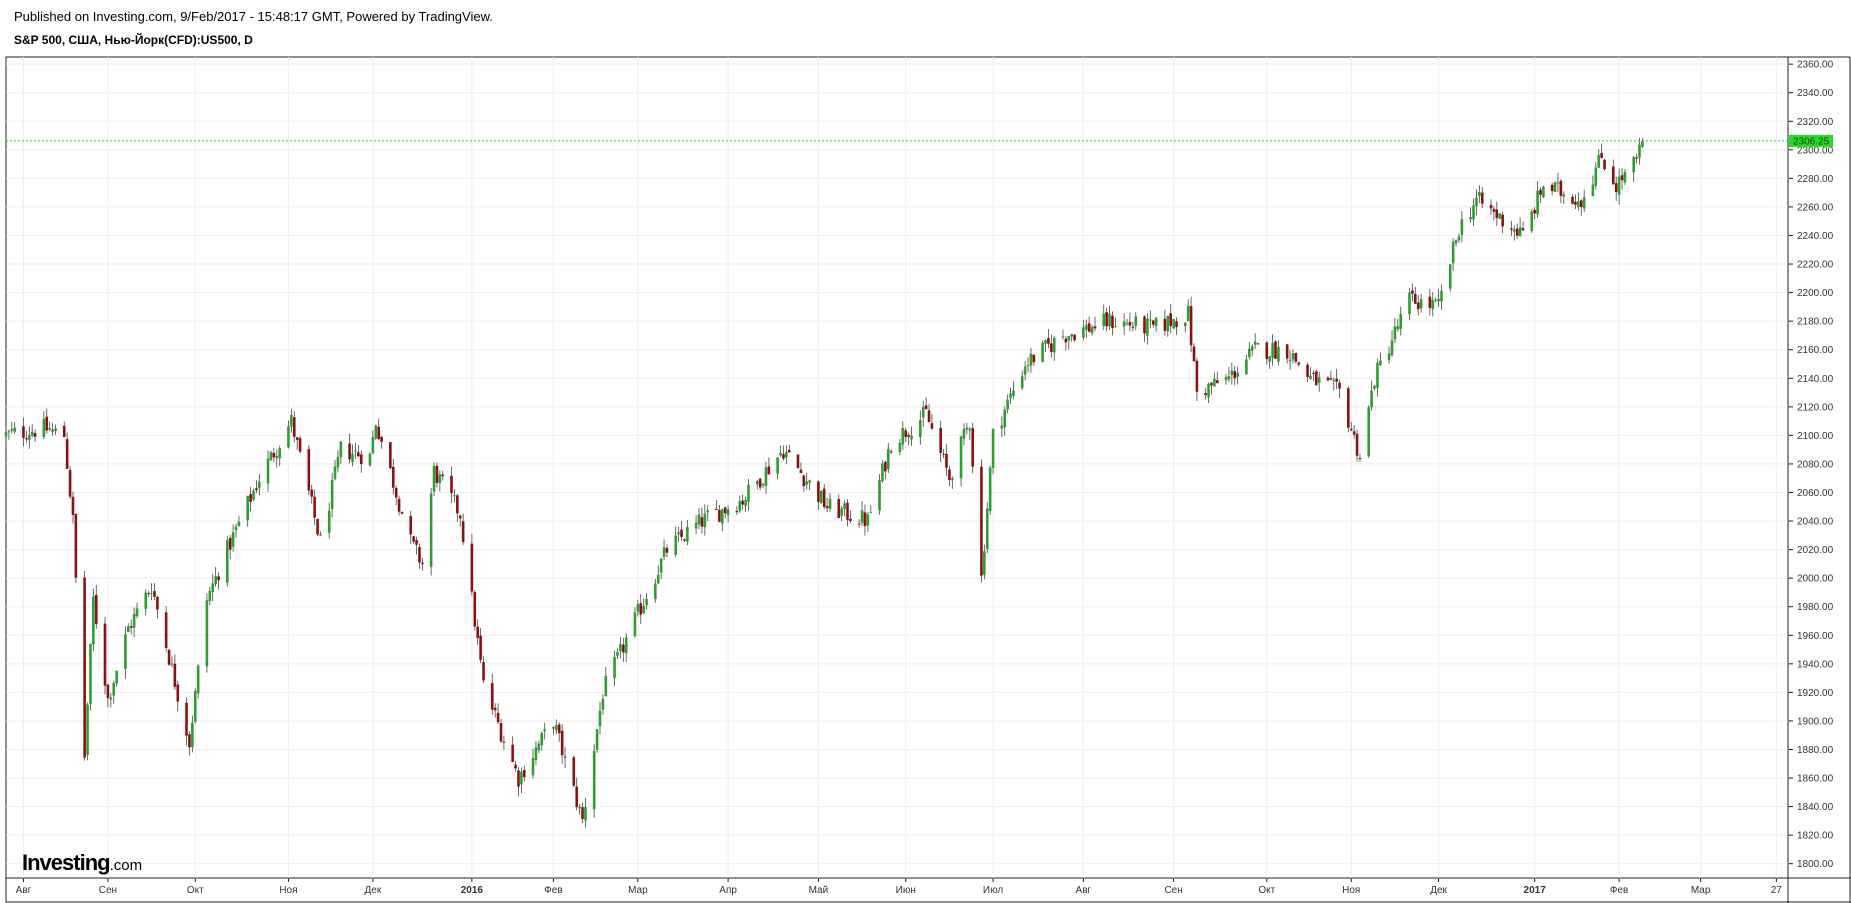  I want to click on y-tick-label: 2140.00, so click(1815, 379).